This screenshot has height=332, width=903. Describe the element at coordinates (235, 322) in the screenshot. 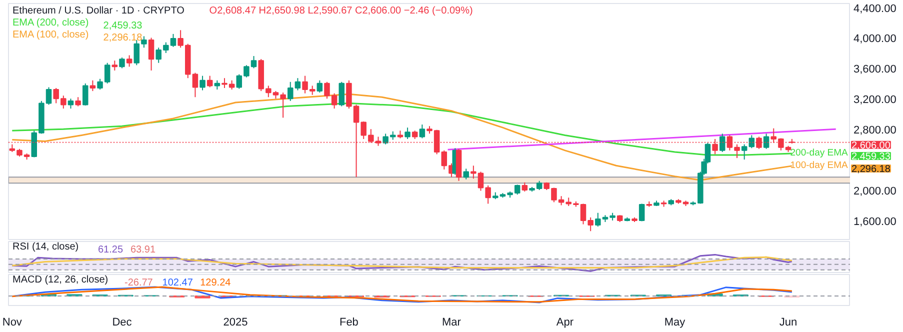

I see `x-tick-label: 2025` at that location.